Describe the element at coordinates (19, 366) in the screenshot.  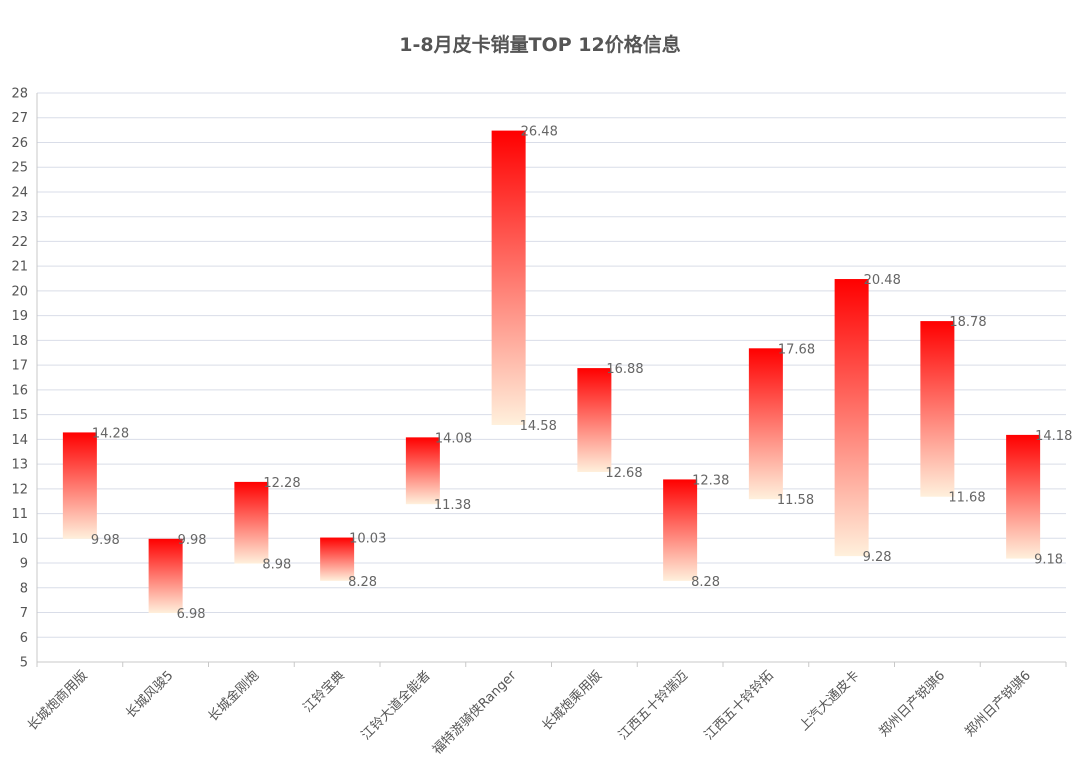
I see `y-tick-label: 17` at that location.